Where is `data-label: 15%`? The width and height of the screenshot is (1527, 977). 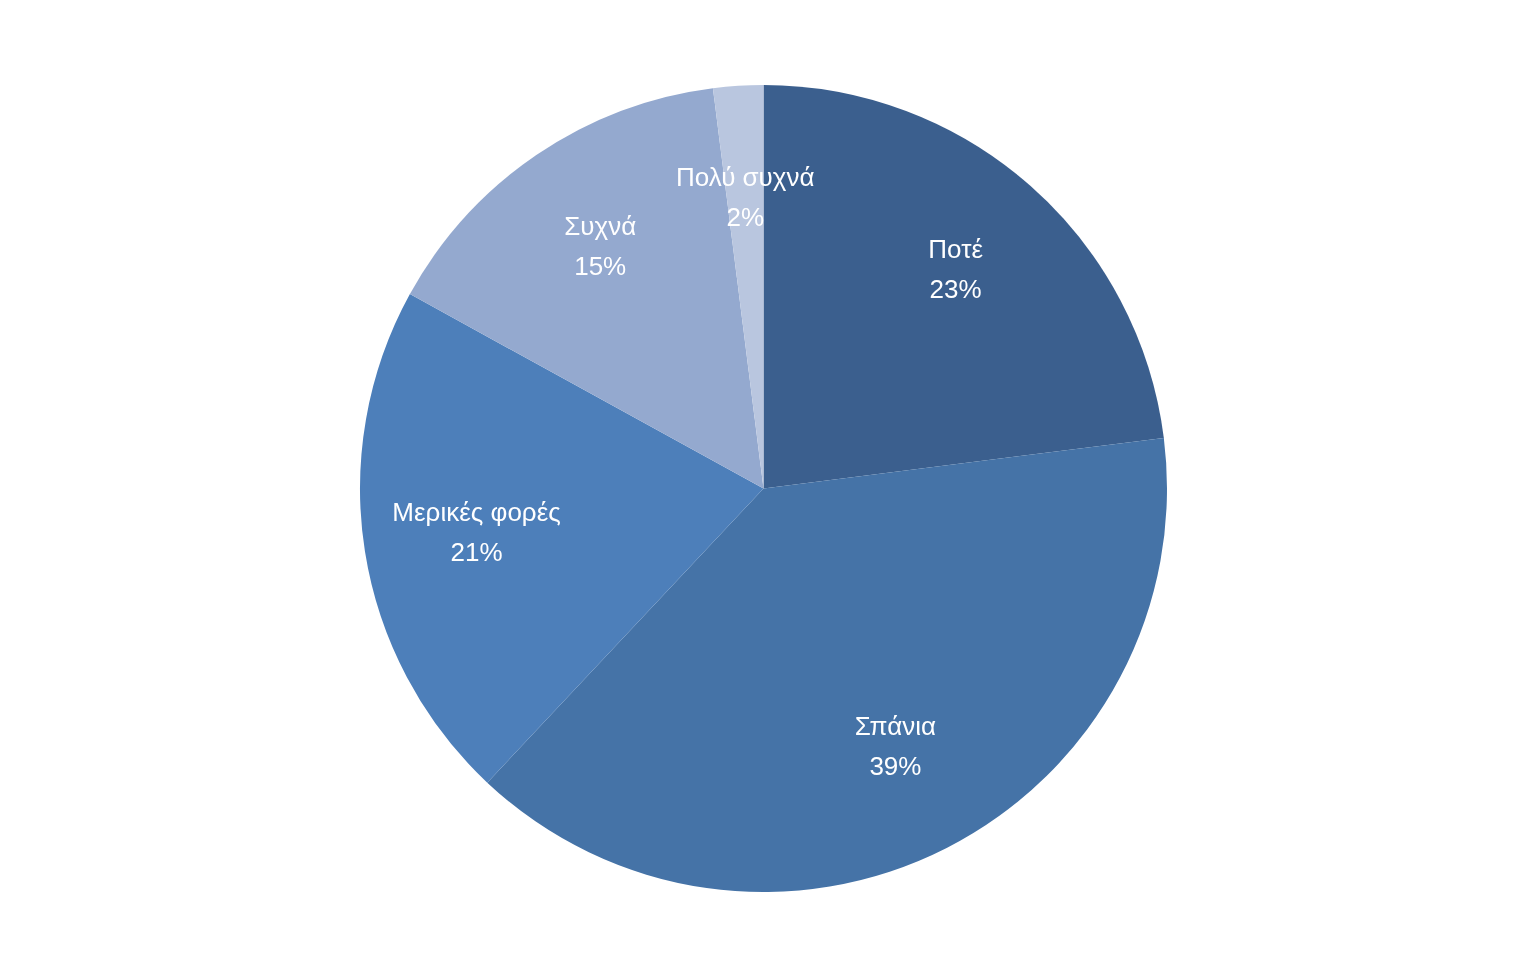 data-label: 15% is located at coordinates (600, 266).